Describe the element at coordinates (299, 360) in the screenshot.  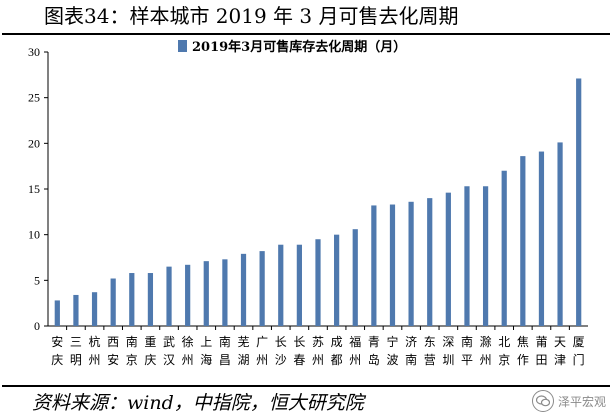
I see `x-tick-label: 春` at that location.